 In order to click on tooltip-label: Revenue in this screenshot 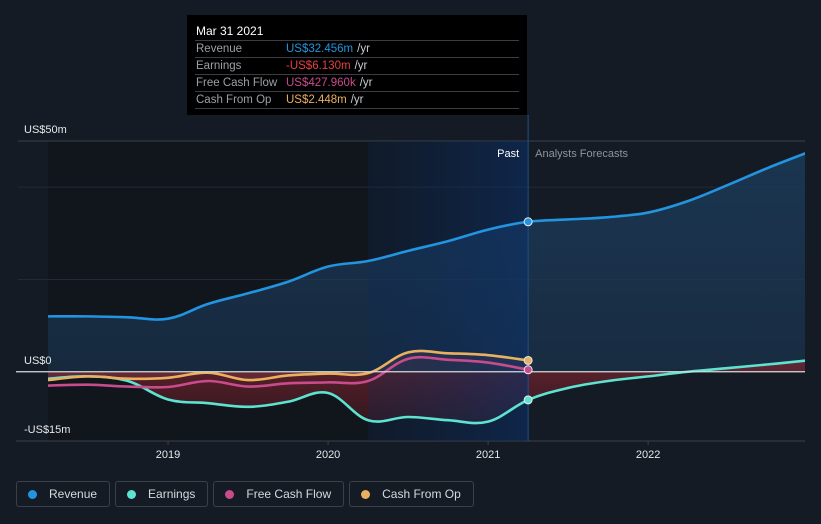, I will do `click(219, 49)`.